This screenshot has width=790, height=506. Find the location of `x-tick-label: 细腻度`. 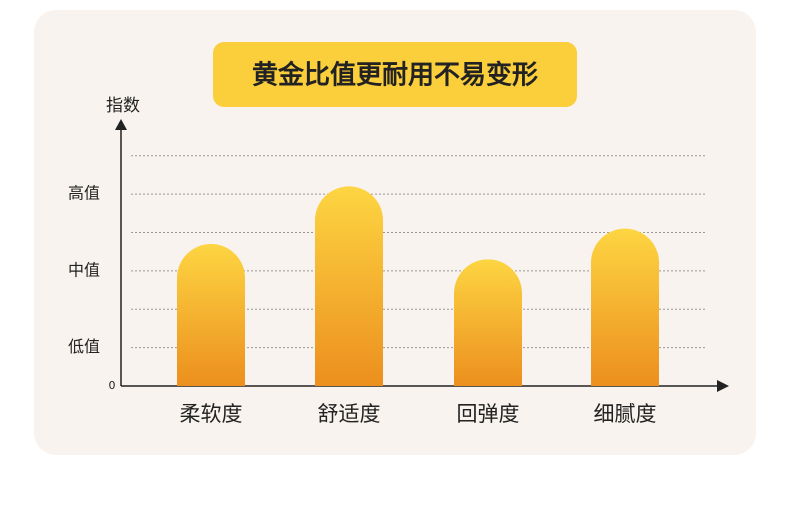

x-tick-label: 细腻度 is located at coordinates (625, 414).